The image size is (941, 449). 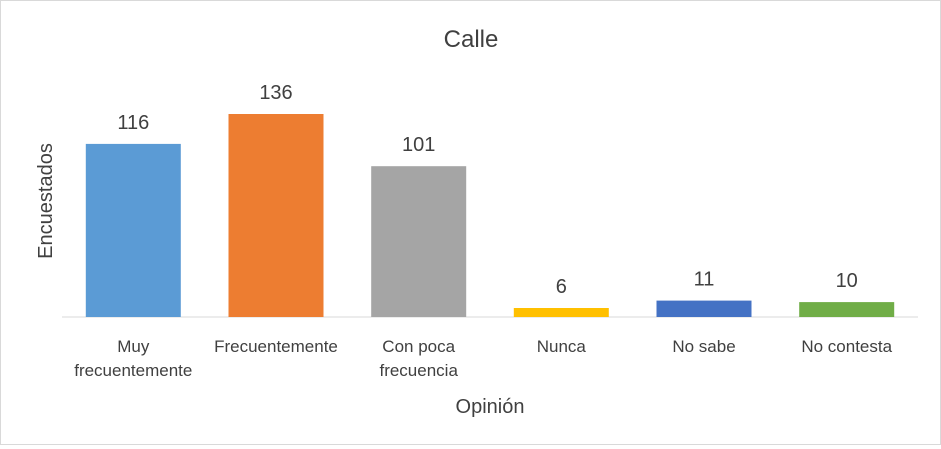 I want to click on data-label: 10, so click(x=847, y=281).